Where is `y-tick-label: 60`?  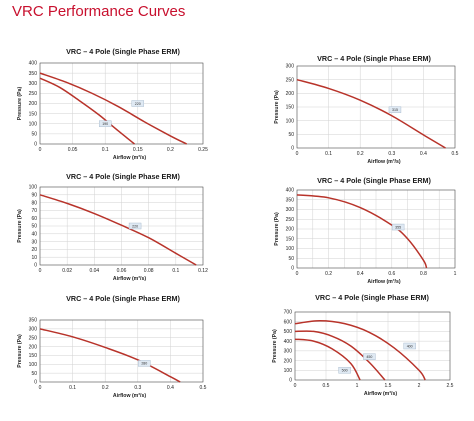
y-tick-label: 60 is located at coordinates (34, 219).